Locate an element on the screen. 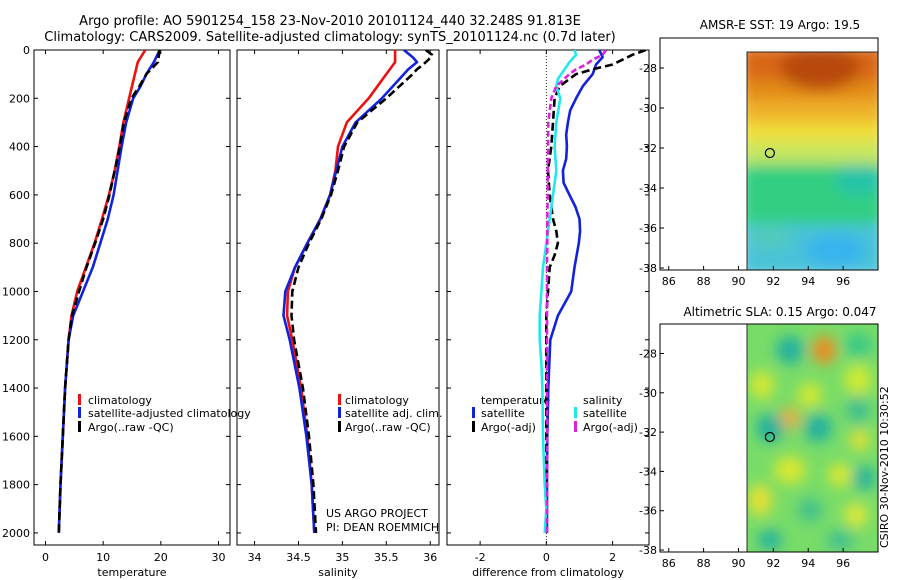 This screenshot has height=580, width=900. legend-satellite-adjusted: satellite-adjusted climatology is located at coordinates (169, 413).